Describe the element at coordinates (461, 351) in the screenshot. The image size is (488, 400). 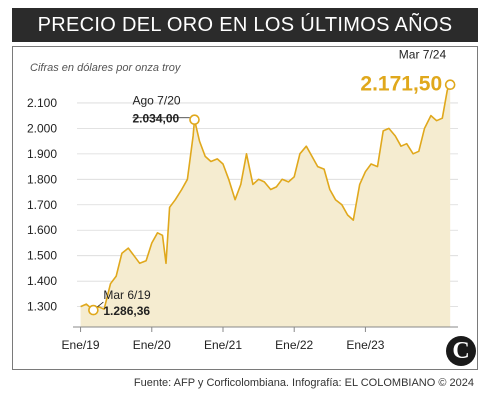
I see `el-colombiano-logo: C` at that location.